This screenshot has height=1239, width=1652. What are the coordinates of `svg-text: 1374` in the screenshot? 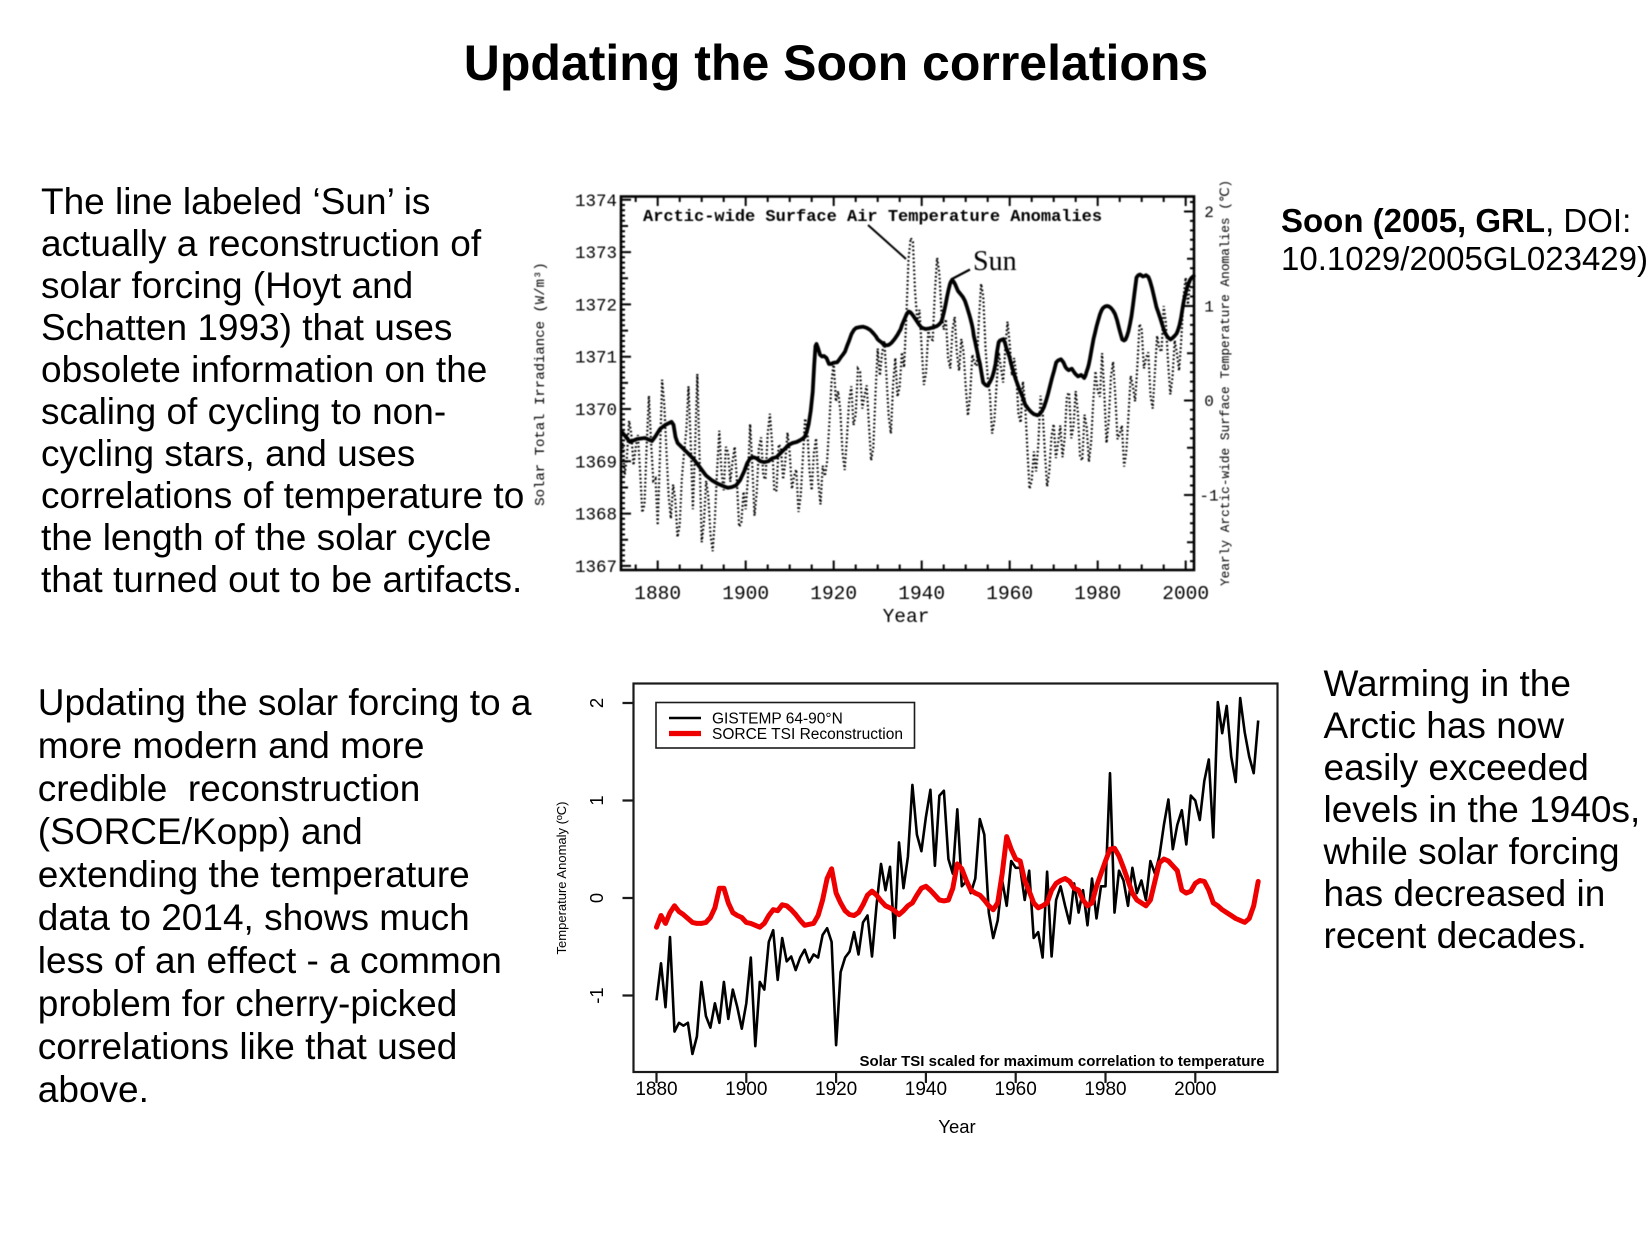 It's located at (596, 202).